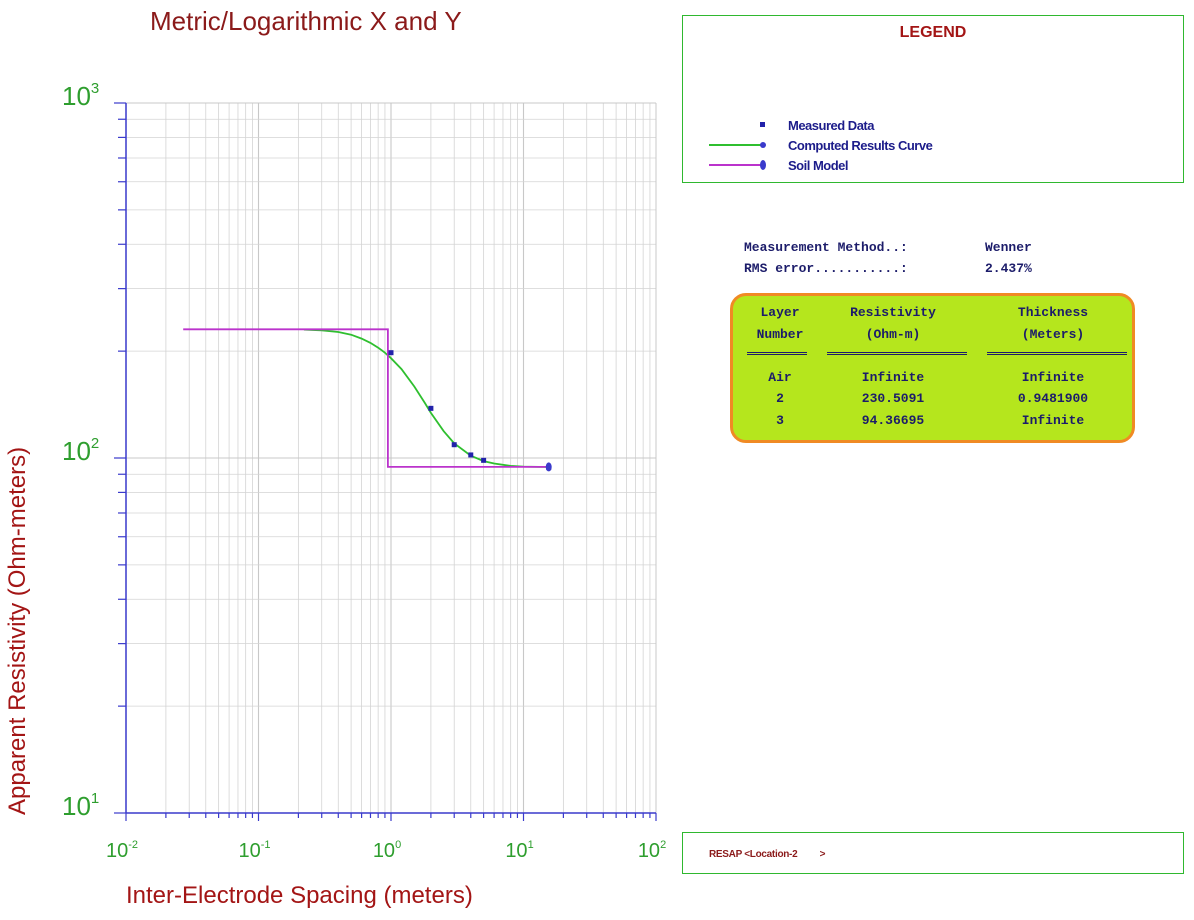 Image resolution: width=1194 pixels, height=920 pixels. I want to click on rms-value: 2.437%, so click(1008, 268).